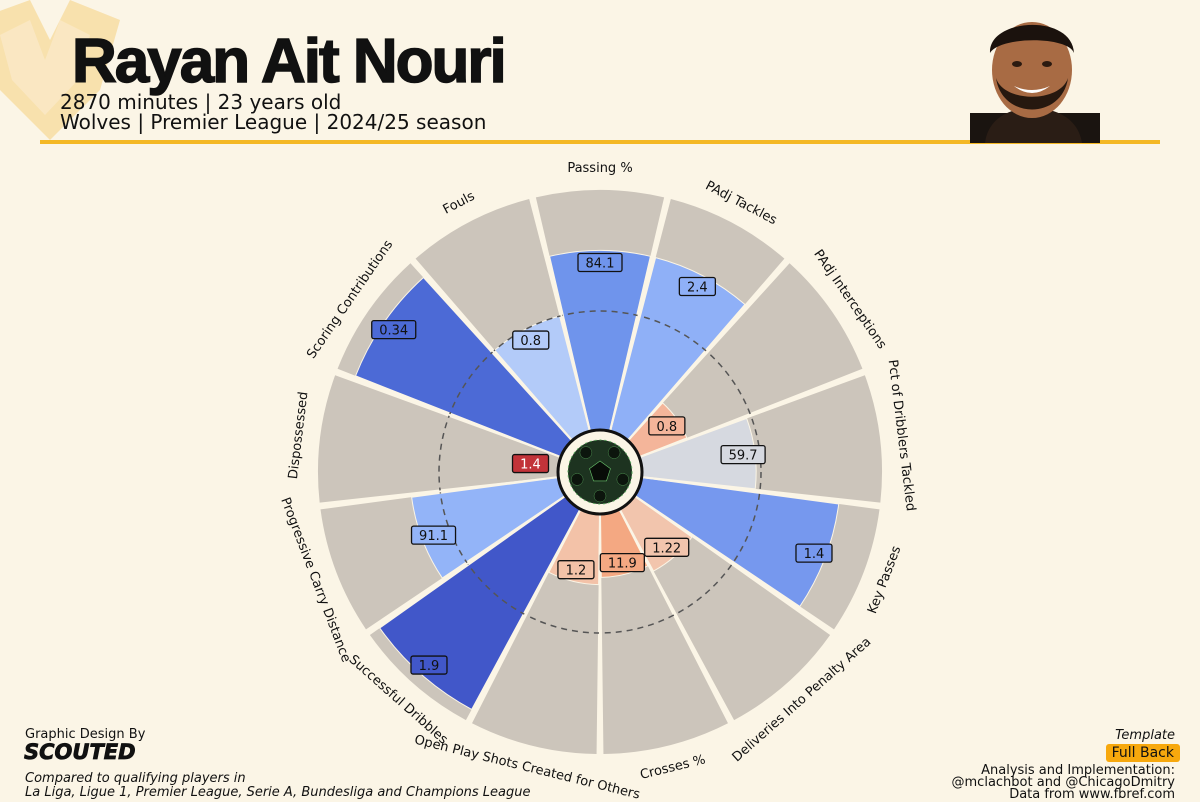 The image size is (1200, 802). I want to click on value-label: 1.2, so click(576, 571).